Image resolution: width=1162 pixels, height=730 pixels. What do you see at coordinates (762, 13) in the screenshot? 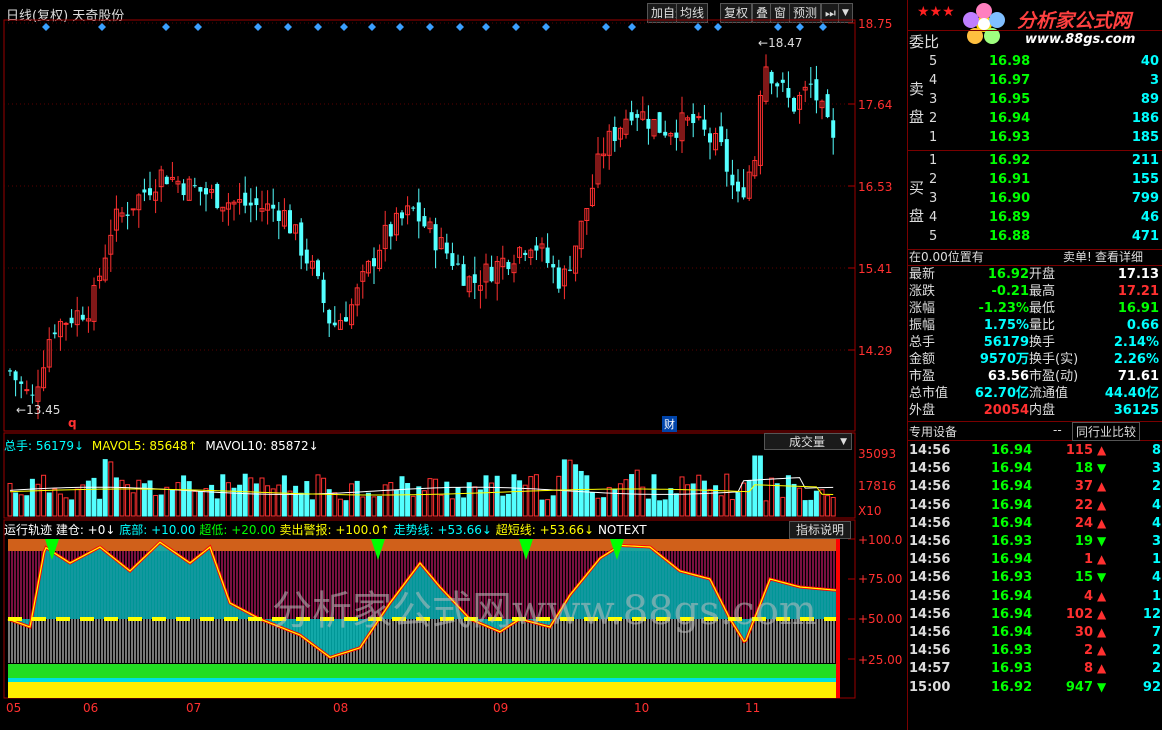
I see `overlay-button: 叠` at bounding box center [762, 13].